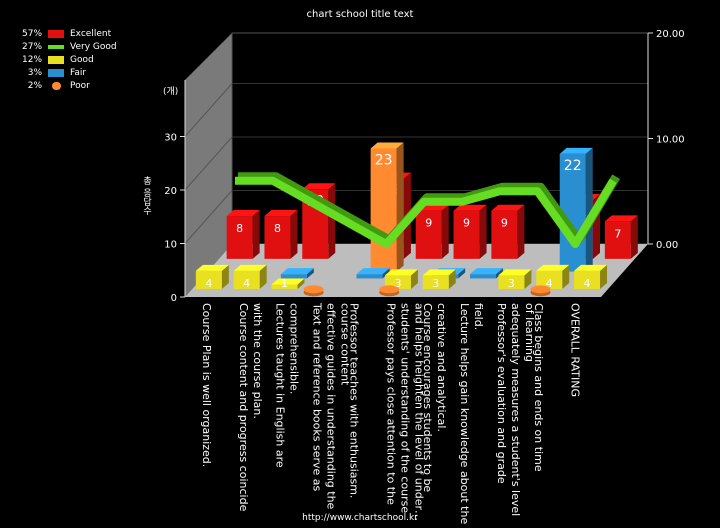  Describe the element at coordinates (573, 166) in the screenshot. I see `bar-fair-value-label: 22` at that location.